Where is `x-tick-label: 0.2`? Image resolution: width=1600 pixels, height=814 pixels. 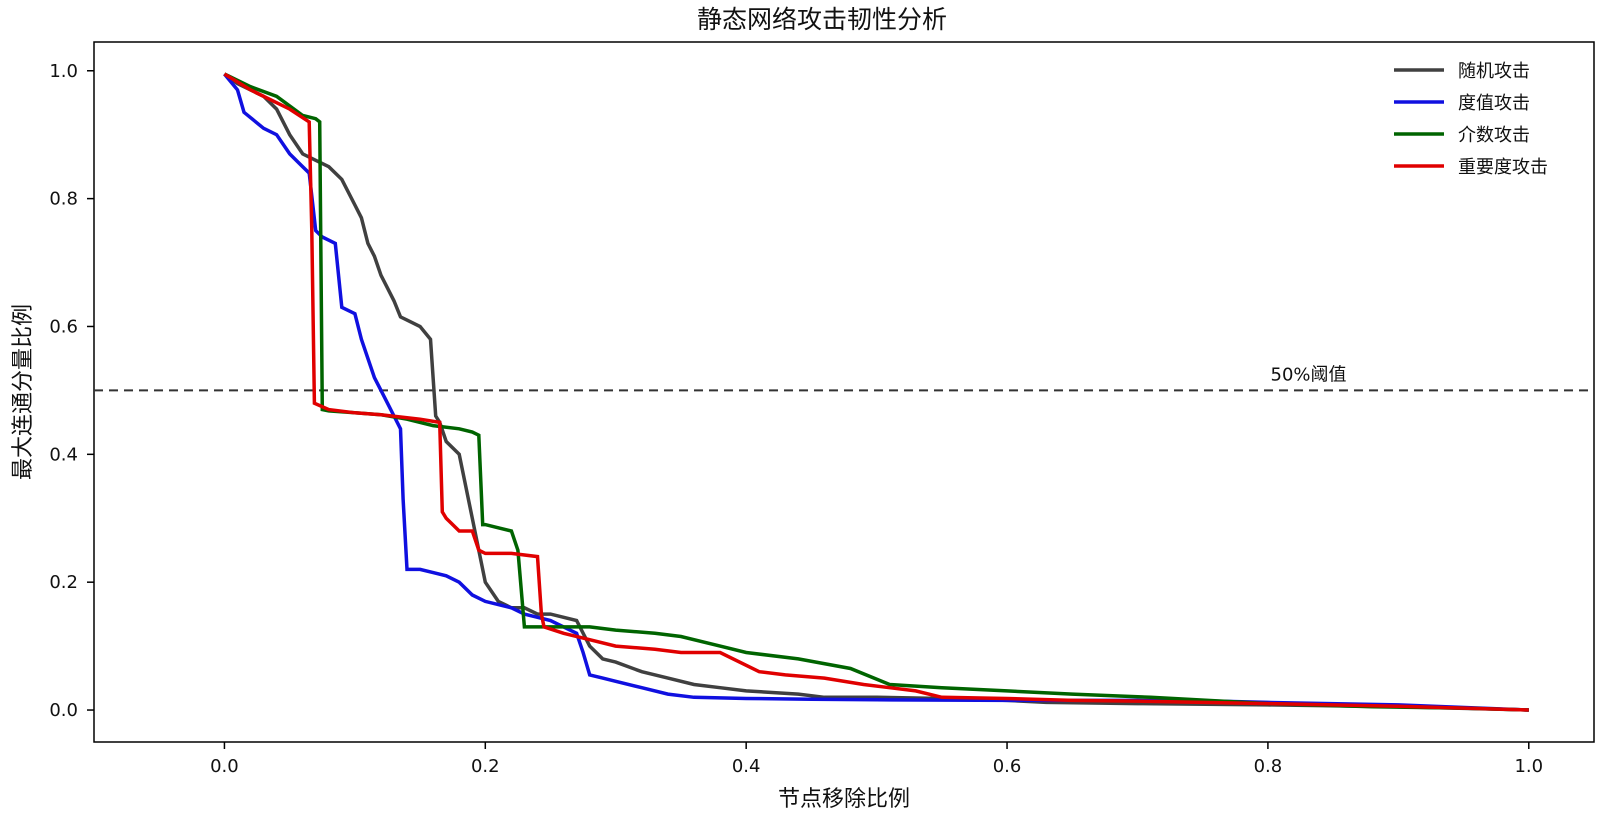 x-tick-label: 0.2 is located at coordinates (485, 766).